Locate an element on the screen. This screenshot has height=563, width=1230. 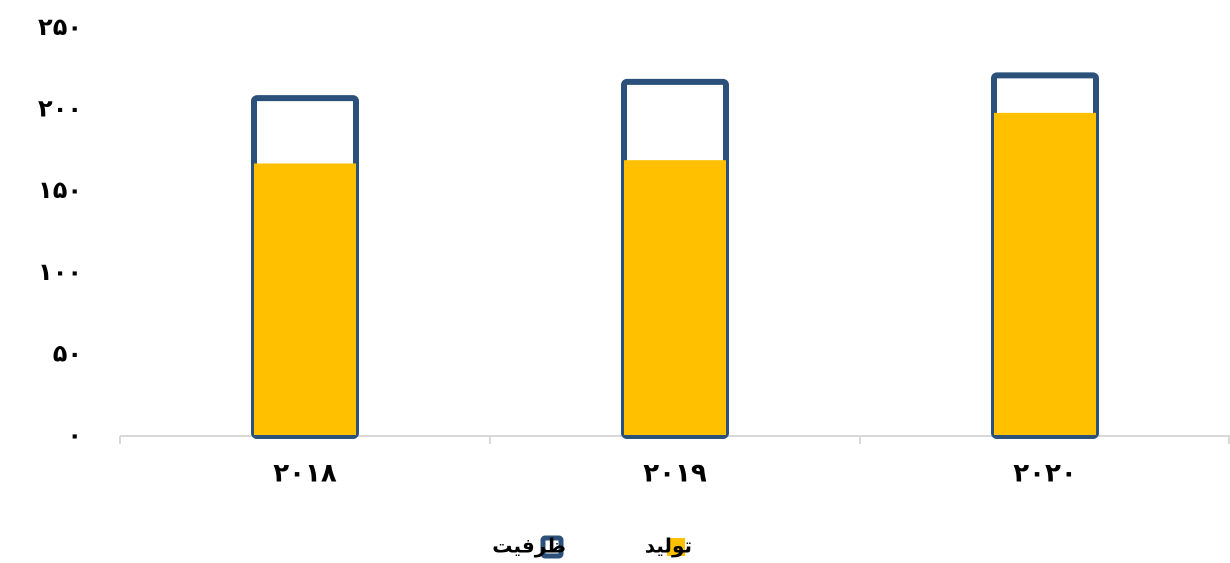
y-tick-label: ۱۵۰ is located at coordinates (60, 190).